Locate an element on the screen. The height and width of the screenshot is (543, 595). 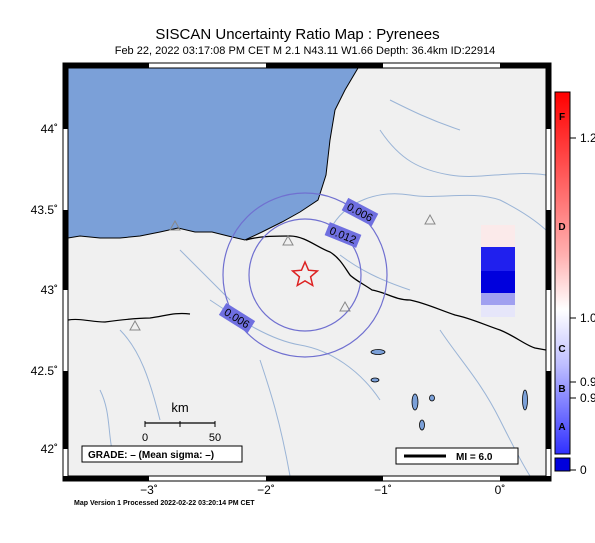
svg-text: −1˚ is located at coordinates (383, 490).